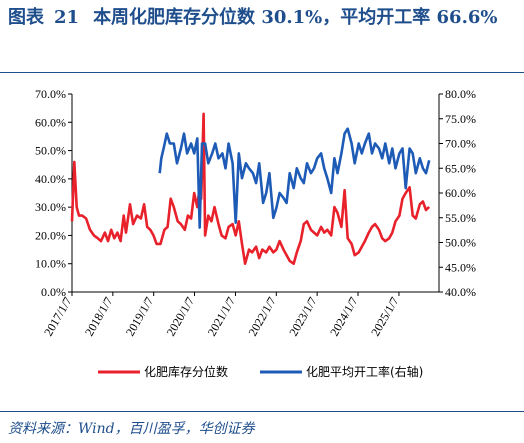 The width and height of the screenshot is (524, 443). What do you see at coordinates (50, 264) in the screenshot?
I see `left-tick-label: 10.0%` at bounding box center [50, 264].